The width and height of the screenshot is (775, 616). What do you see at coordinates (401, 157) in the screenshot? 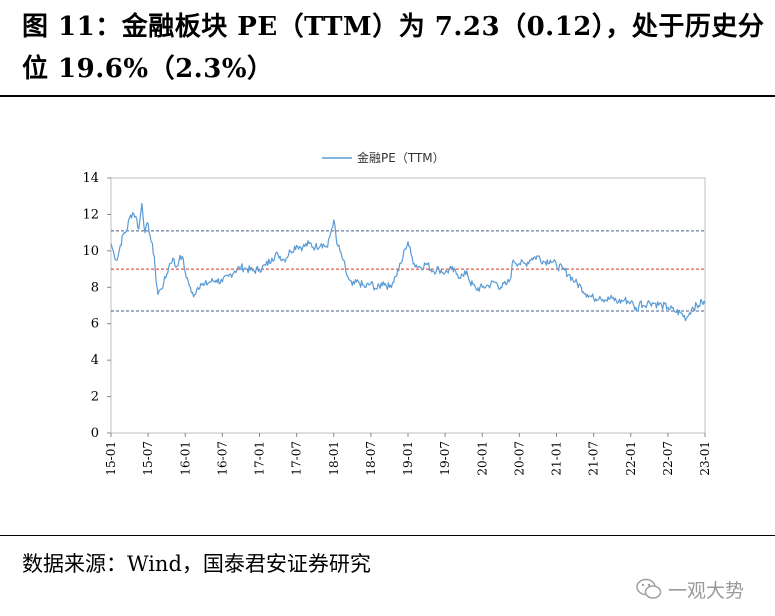
I see `legend-label: 金融PE（TTM）` at bounding box center [401, 157].